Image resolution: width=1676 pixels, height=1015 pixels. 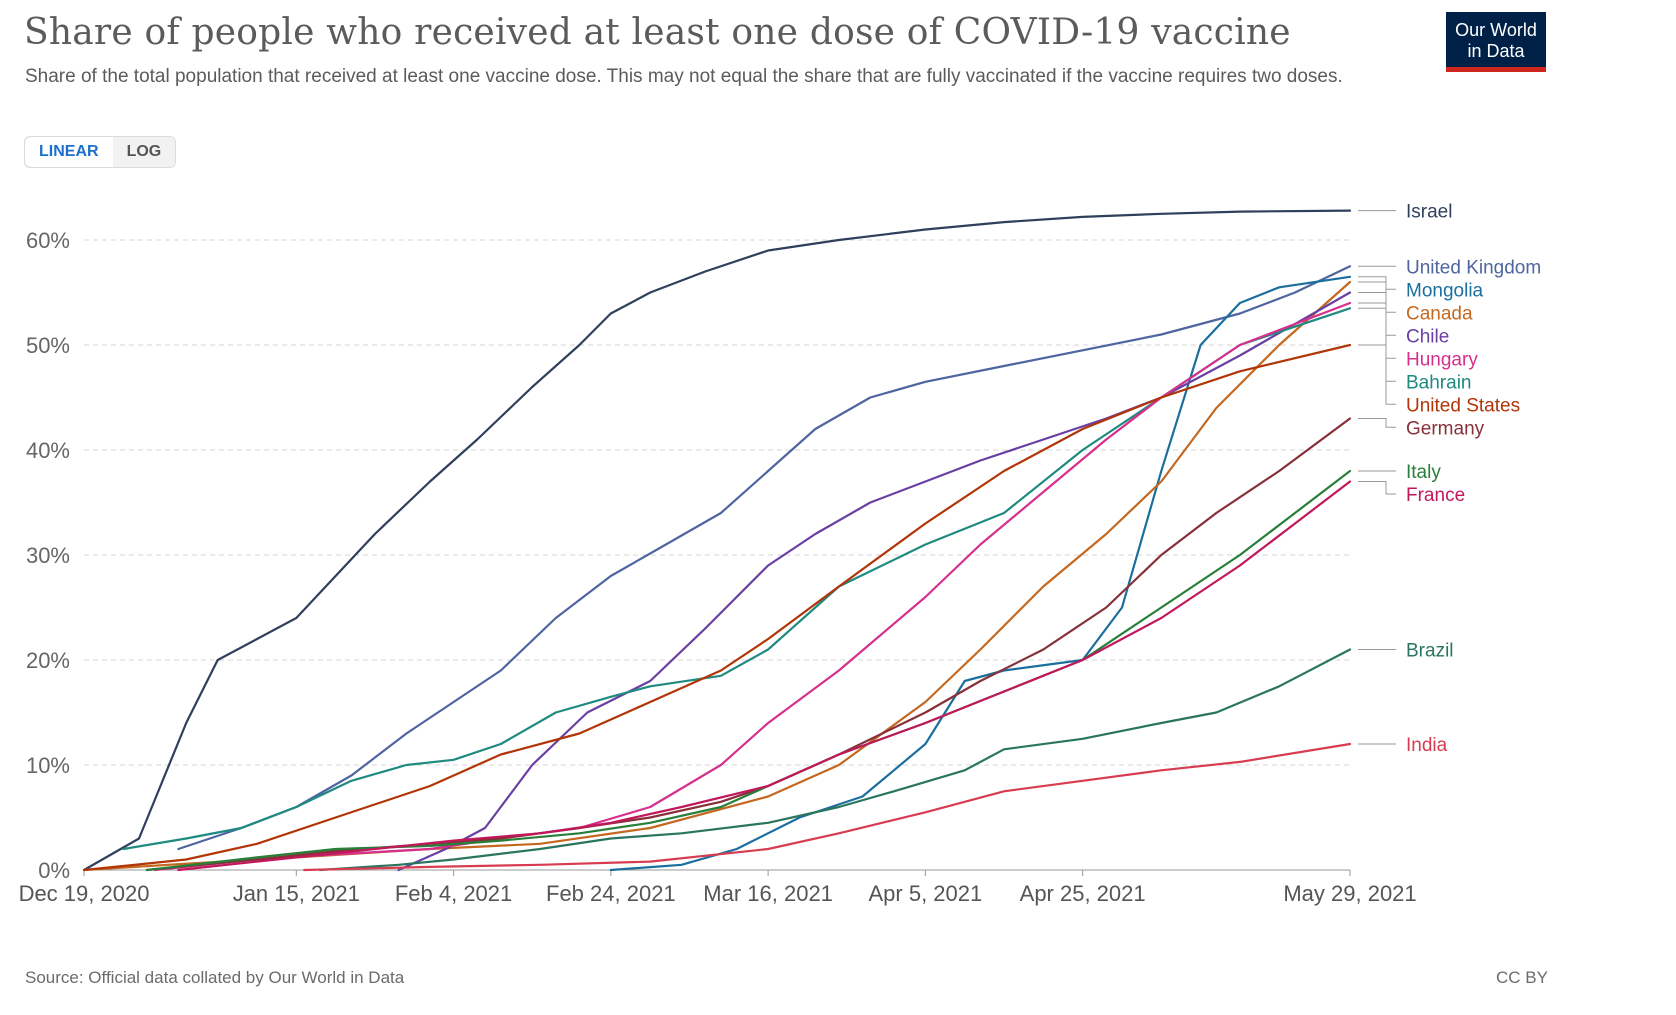 What do you see at coordinates (48, 555) in the screenshot?
I see `y-tick-label: 30%` at bounding box center [48, 555].